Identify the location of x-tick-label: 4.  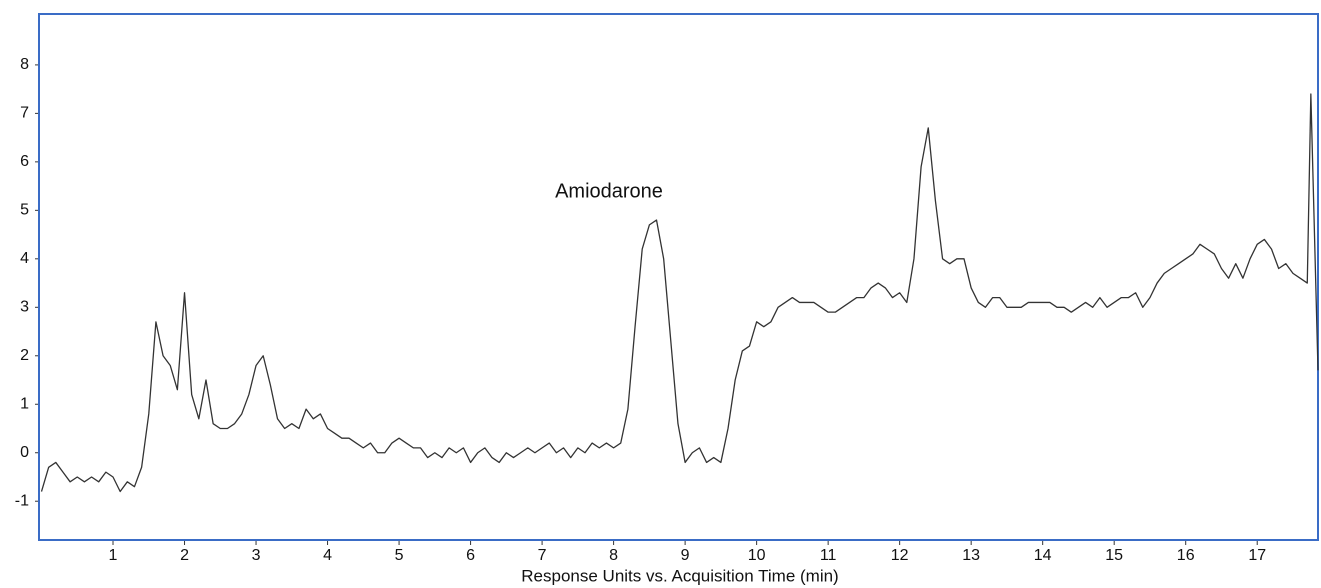
(327, 555).